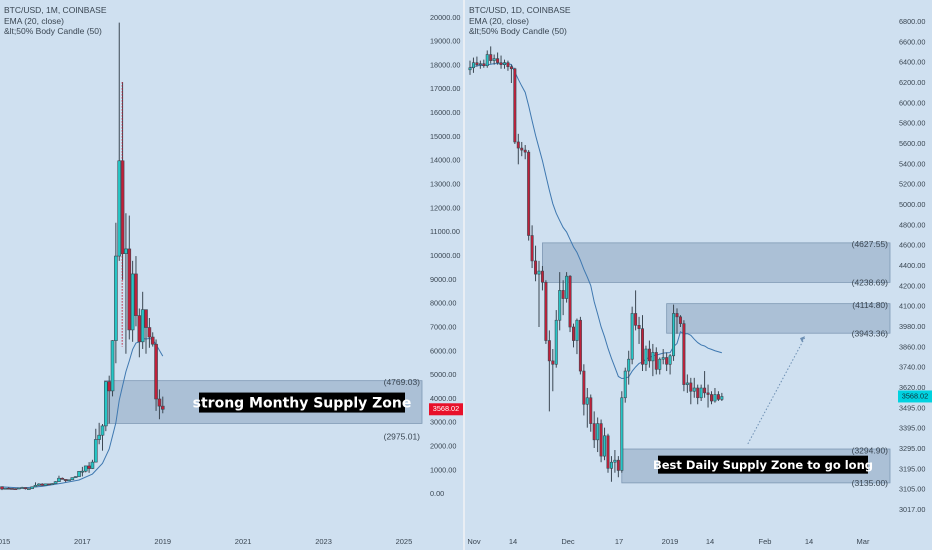  I want to click on daily-ytick-label: 5600.00, so click(912, 143).